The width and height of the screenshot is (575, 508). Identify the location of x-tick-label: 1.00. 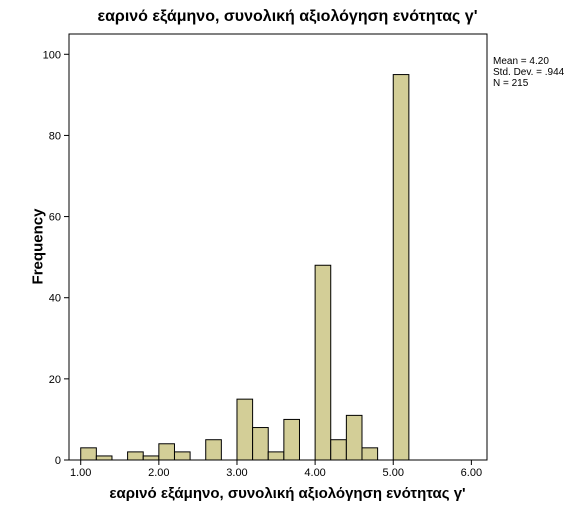
(80, 473).